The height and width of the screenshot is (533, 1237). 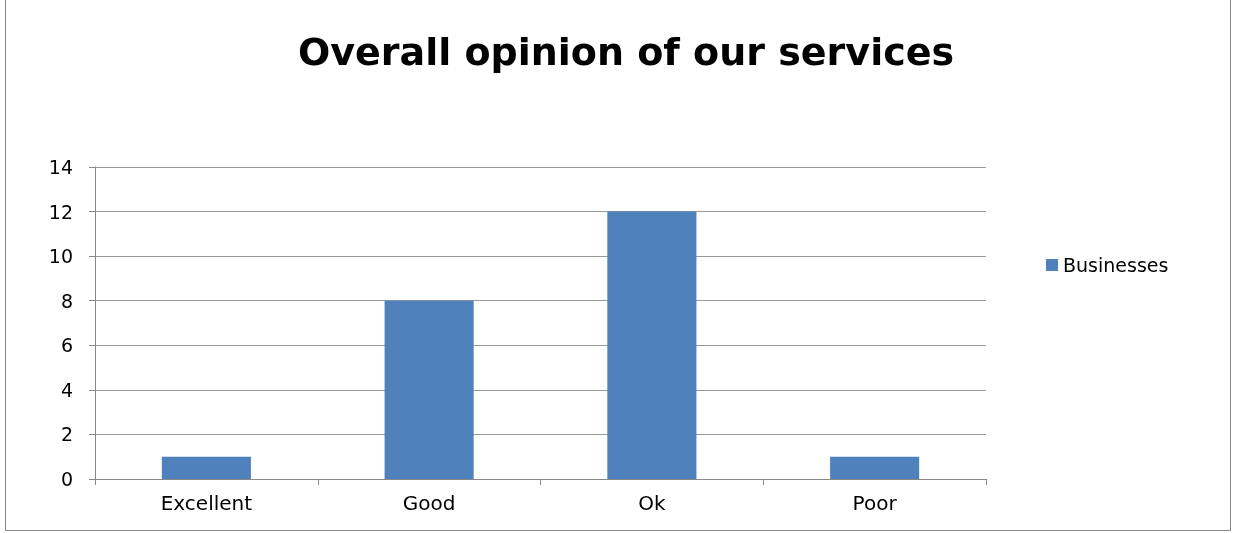 What do you see at coordinates (206, 503) in the screenshot?
I see `x-tick-label: Excellent` at bounding box center [206, 503].